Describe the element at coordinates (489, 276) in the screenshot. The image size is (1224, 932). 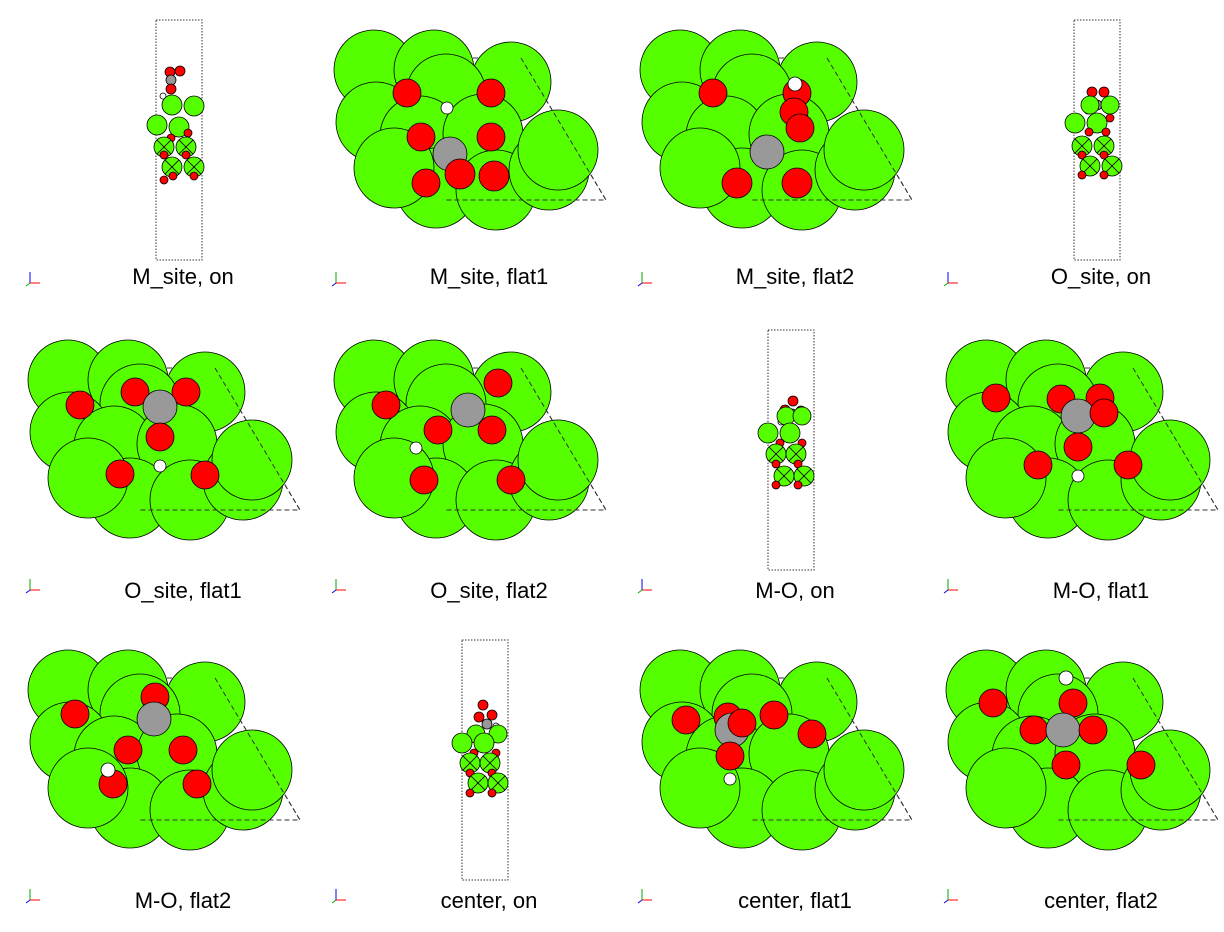
I see `panel-caption: M_site, flat1` at that location.